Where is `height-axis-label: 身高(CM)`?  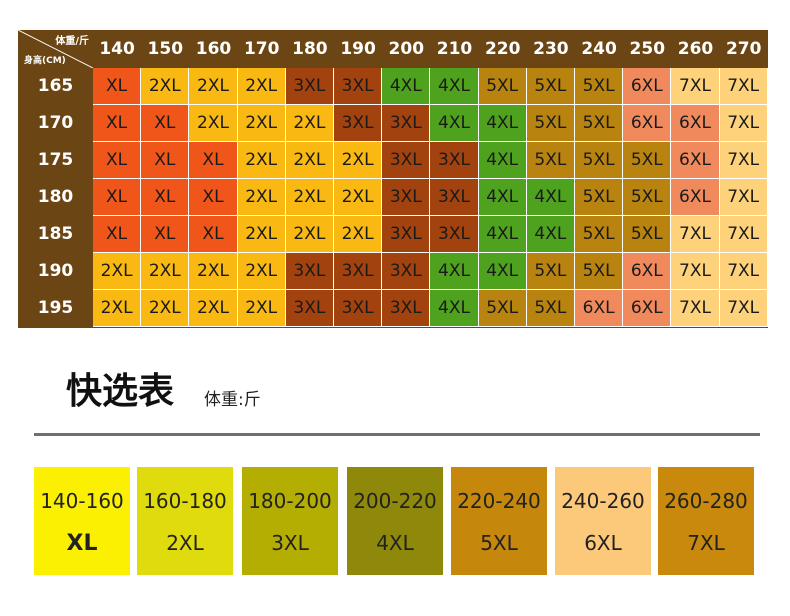 height-axis-label: 身高(CM) is located at coordinates (45, 61).